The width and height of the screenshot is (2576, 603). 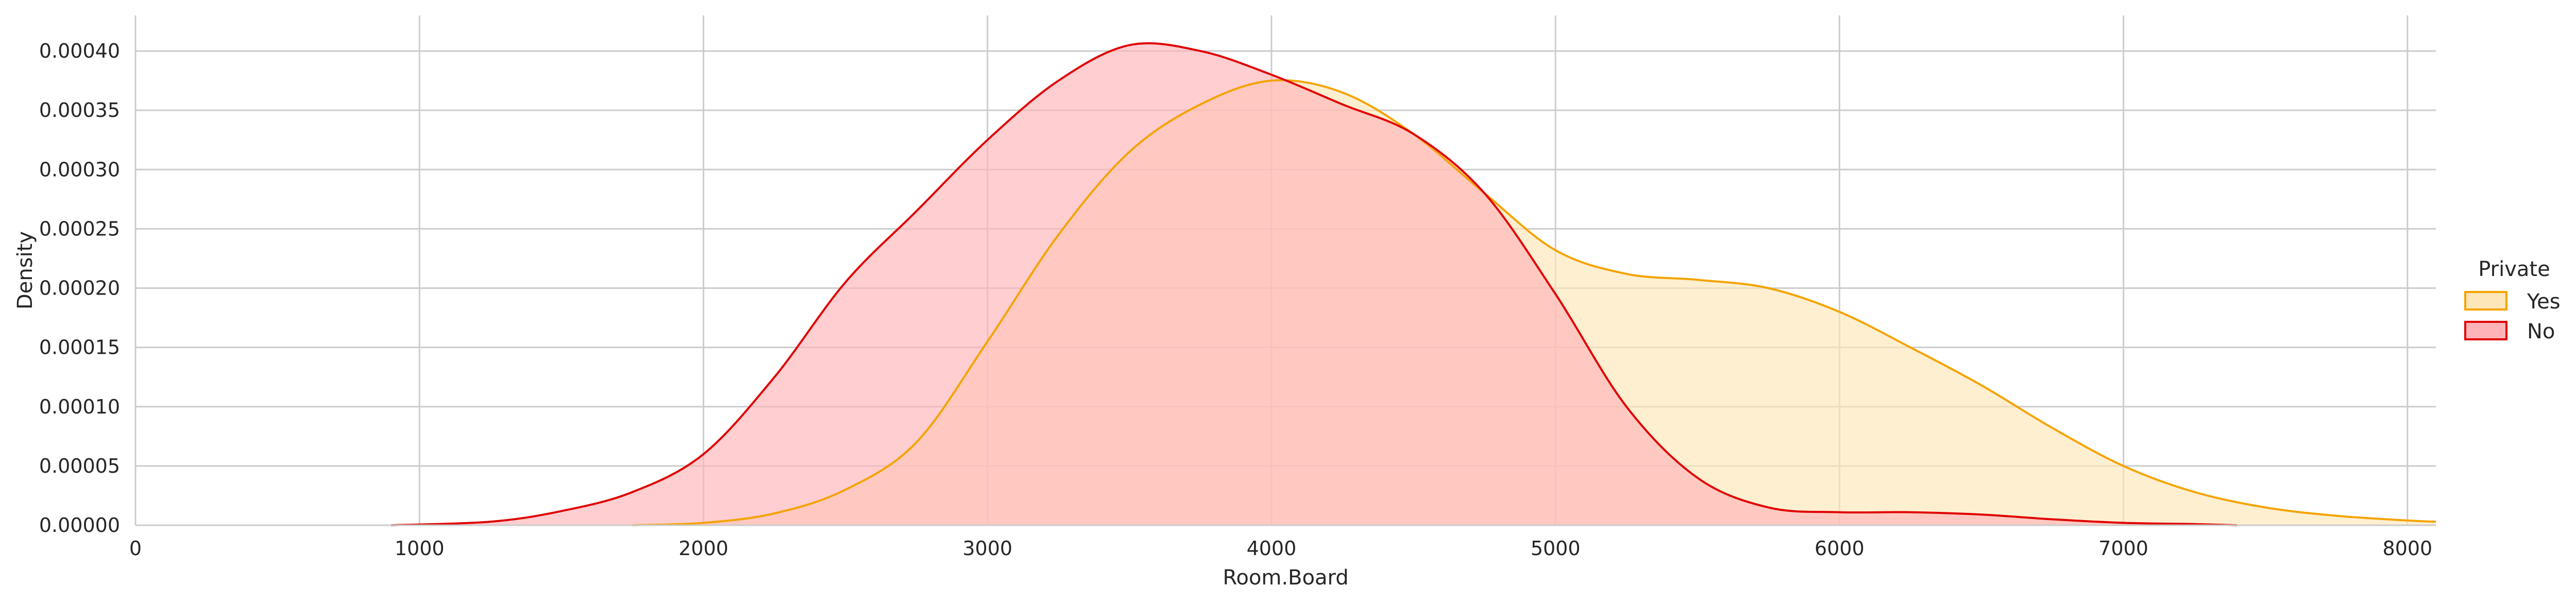 I want to click on legend-label-no: No, so click(x=2541, y=331).